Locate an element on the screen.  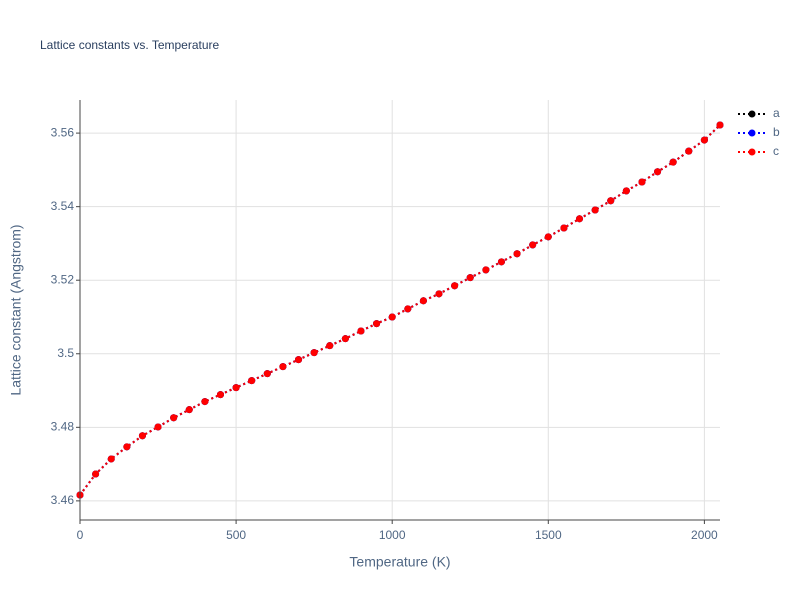
y-tick-label: 3.48 is located at coordinates (63, 426).